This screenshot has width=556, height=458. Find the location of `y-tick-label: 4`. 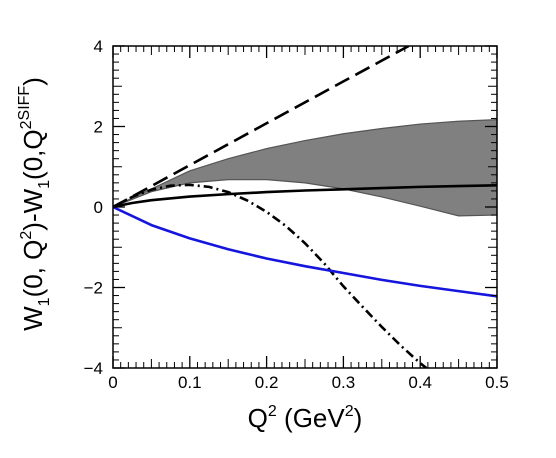

y-tick-label: 4 is located at coordinates (98, 46).